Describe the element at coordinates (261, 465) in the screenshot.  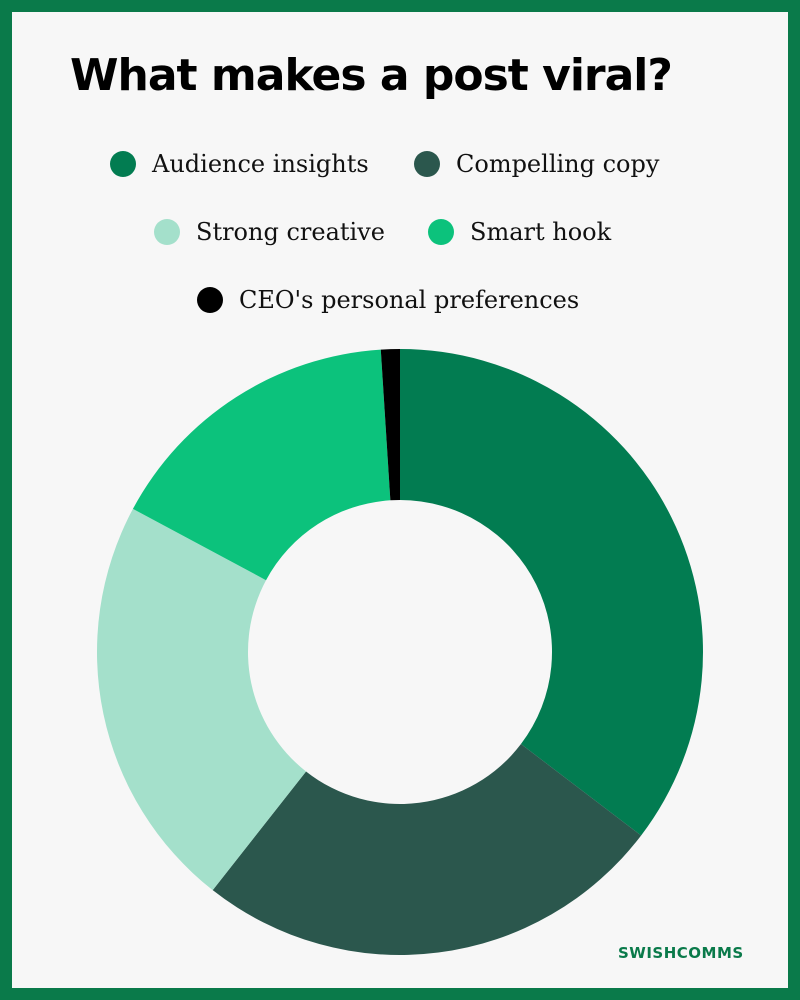
I see `slice-smart-hook` at that location.